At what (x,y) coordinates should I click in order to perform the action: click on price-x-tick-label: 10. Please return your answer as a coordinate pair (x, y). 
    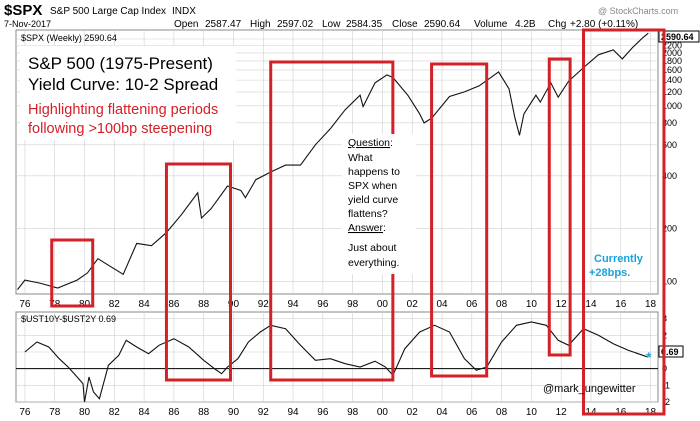
    Looking at the image, I should click on (532, 304).